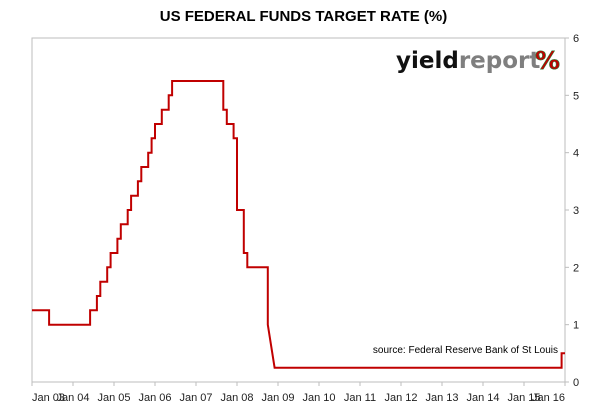  I want to click on logo-word-report: report, so click(500, 61).